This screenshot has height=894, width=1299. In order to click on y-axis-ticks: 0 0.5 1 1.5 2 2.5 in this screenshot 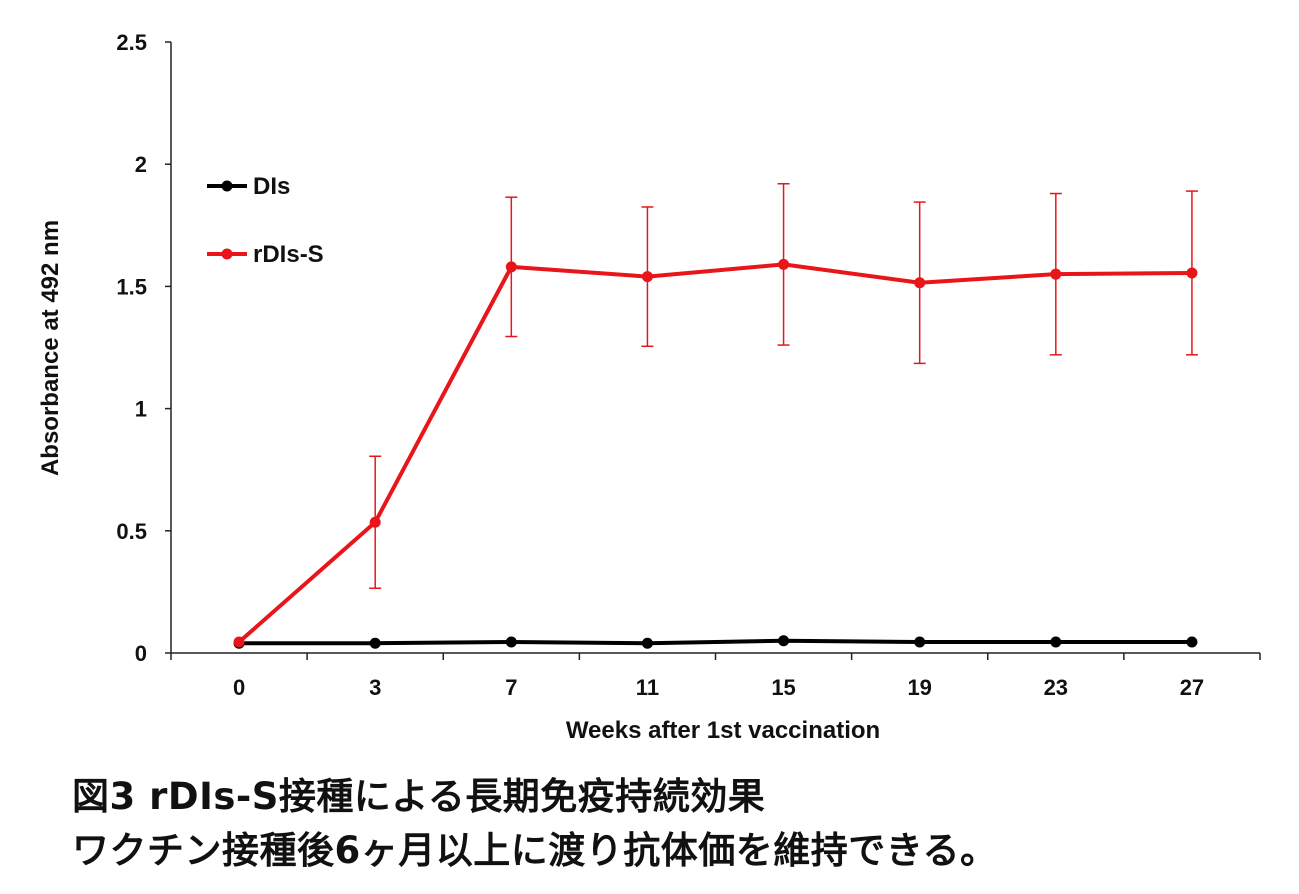, I will do `click(143, 348)`.